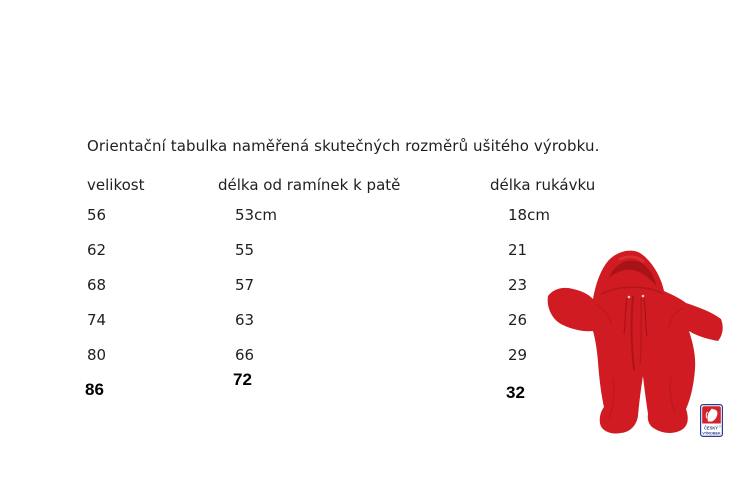  What do you see at coordinates (366, 386) in the screenshot?
I see `table-row: 86 72 32` at bounding box center [366, 386].